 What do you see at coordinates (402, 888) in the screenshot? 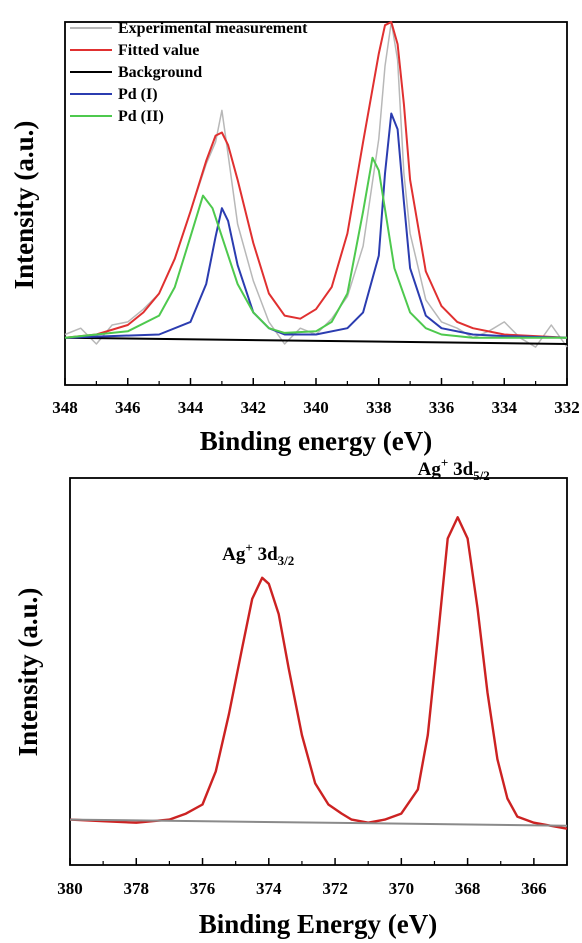
I see `x-tick-label: 370` at bounding box center [402, 888].